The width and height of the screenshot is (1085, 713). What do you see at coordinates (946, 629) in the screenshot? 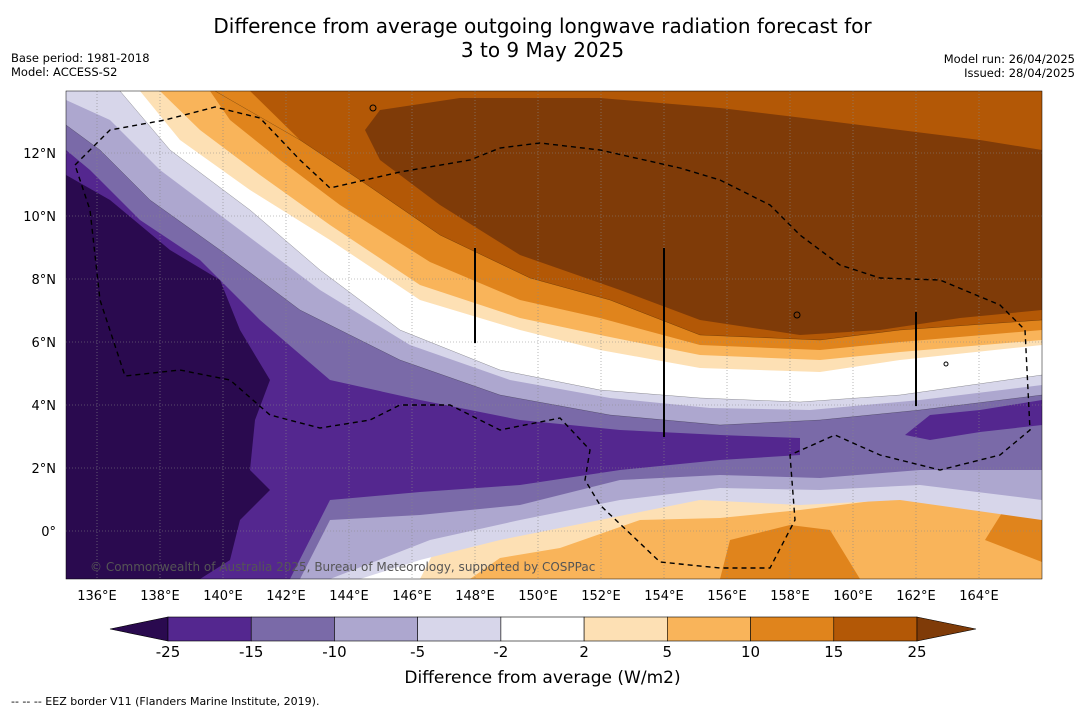
I see `colorbar-max-arrow` at bounding box center [946, 629].